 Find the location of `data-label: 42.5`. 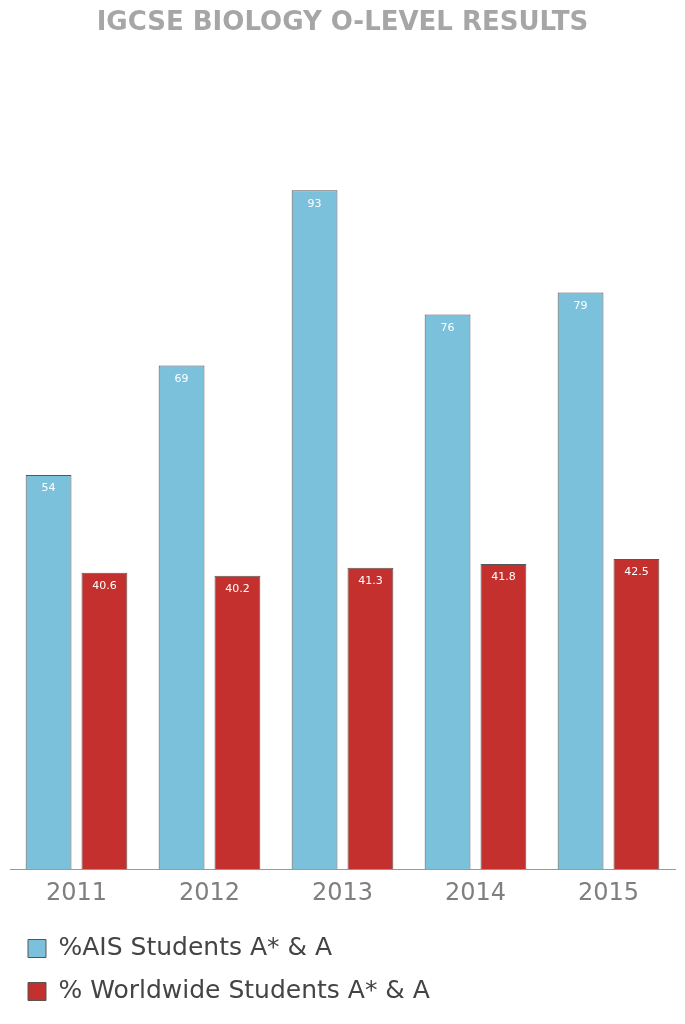

data-label: 42.5 is located at coordinates (636, 572).